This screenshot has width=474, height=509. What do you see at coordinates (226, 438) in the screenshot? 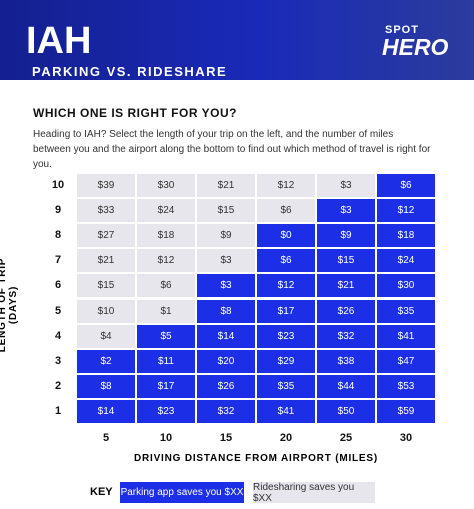
I see `column-label: 15` at bounding box center [226, 438].